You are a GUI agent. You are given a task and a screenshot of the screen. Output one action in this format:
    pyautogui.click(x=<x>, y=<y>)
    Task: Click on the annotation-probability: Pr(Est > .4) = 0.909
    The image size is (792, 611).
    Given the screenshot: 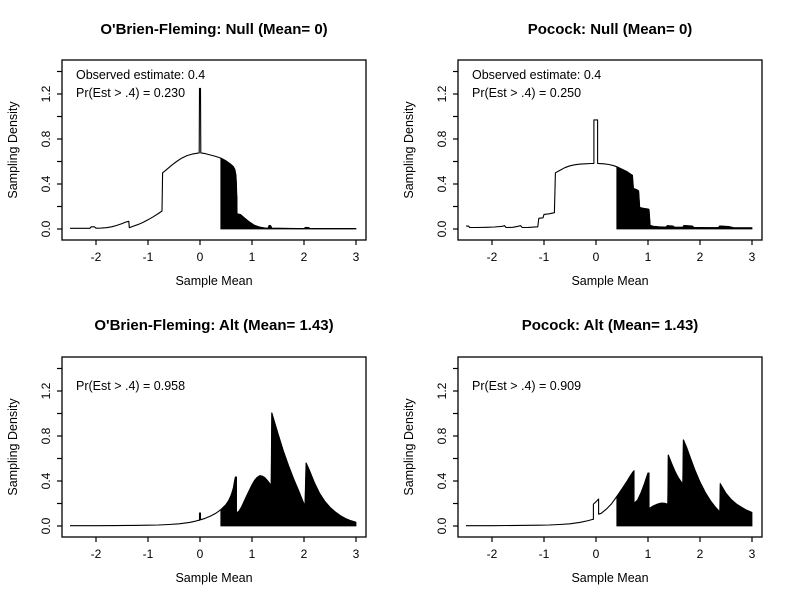 What is the action you would take?
    pyautogui.click(x=527, y=386)
    